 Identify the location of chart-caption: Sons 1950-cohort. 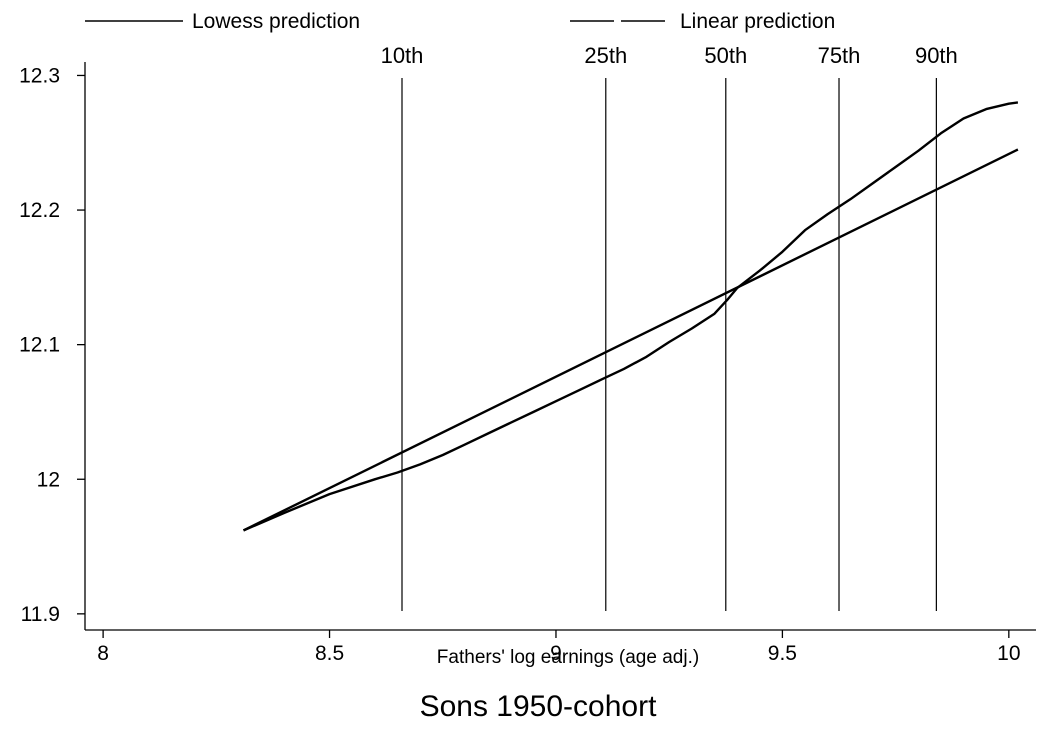
(538, 706).